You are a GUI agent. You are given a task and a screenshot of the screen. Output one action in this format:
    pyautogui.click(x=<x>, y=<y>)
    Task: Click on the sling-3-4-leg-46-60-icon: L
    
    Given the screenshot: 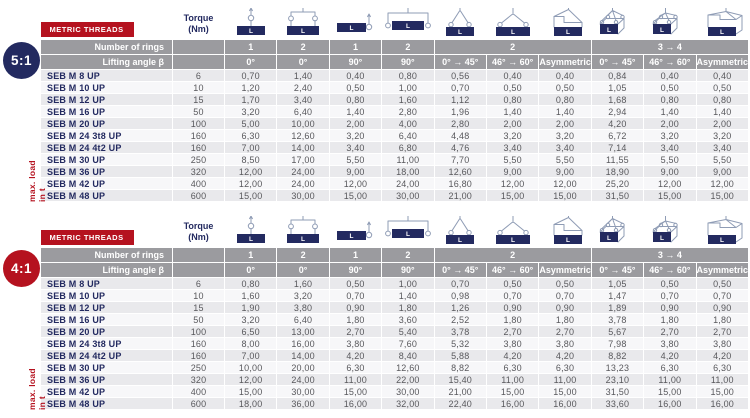 What is the action you would take?
    pyautogui.click(x=670, y=24)
    